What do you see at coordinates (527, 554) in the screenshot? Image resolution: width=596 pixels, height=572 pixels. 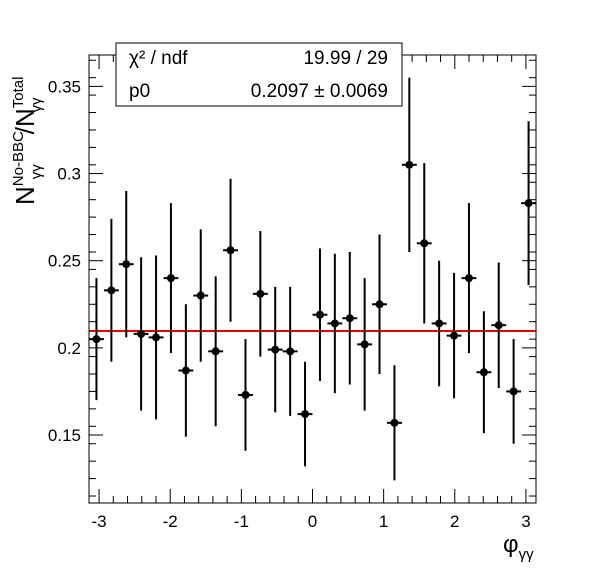 I see `x-title-sub: γγ` at bounding box center [527, 554].